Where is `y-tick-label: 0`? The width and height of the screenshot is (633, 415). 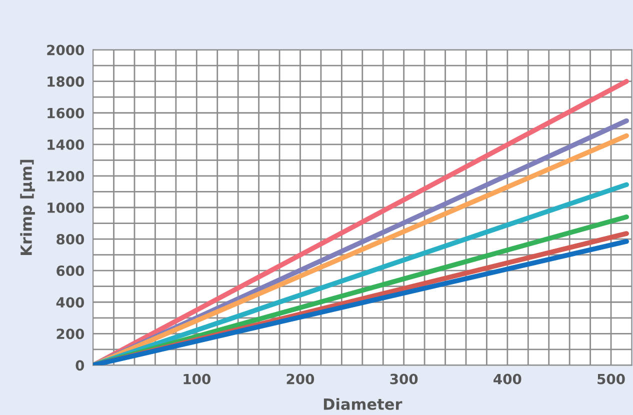 y-tick-label: 0 is located at coordinates (80, 365).